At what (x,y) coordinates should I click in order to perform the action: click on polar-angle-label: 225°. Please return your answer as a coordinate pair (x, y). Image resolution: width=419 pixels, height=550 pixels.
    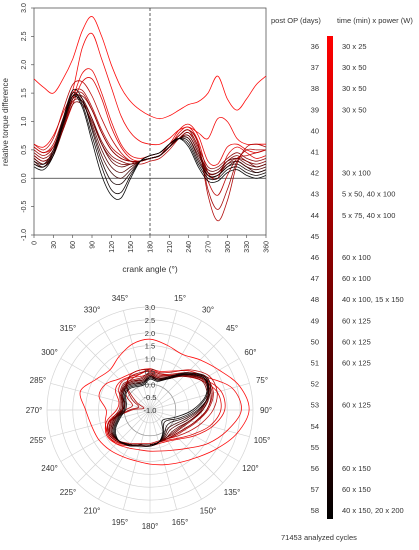
    Looking at the image, I should click on (68, 492).